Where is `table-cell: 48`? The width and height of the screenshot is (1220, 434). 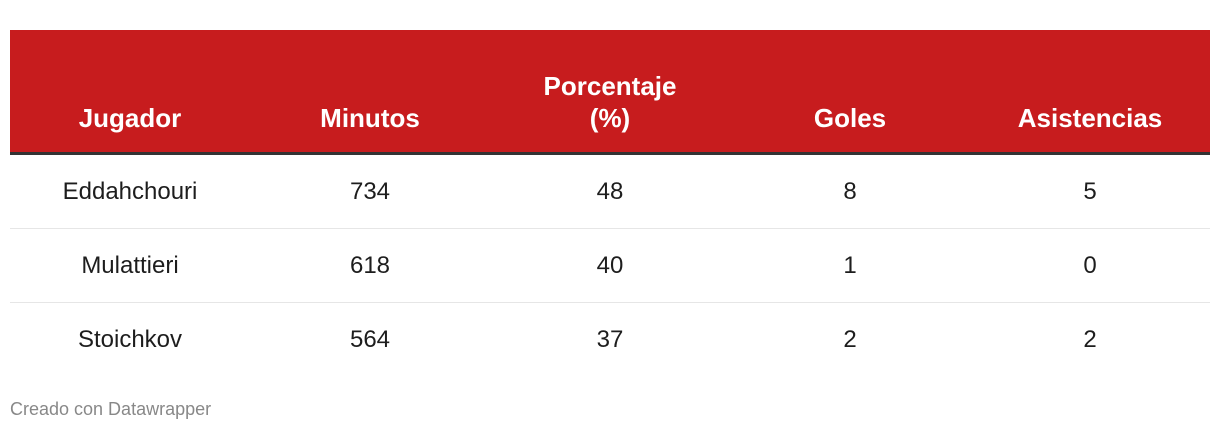 table-cell: 48 is located at coordinates (610, 191).